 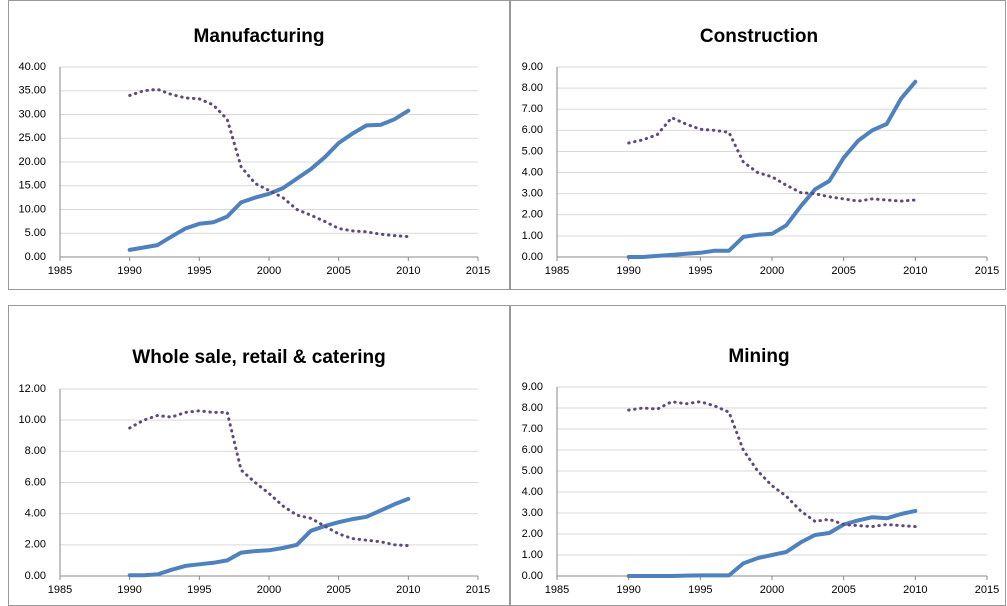 I want to click on y-tick-label: 12.00, so click(x=32, y=389).